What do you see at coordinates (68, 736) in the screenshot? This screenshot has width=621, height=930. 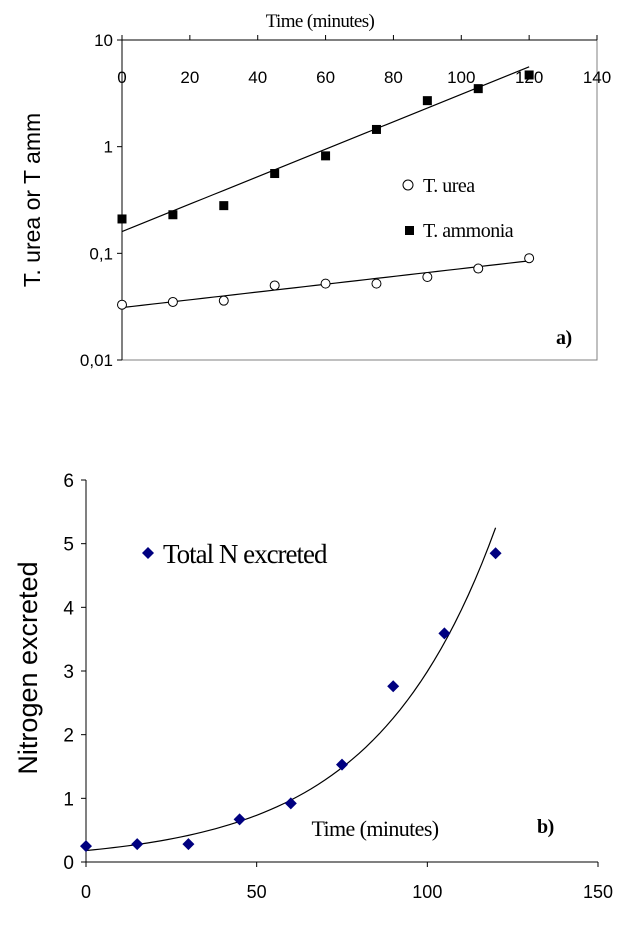 I see `panel-b-y-tick-label: 2` at bounding box center [68, 736].